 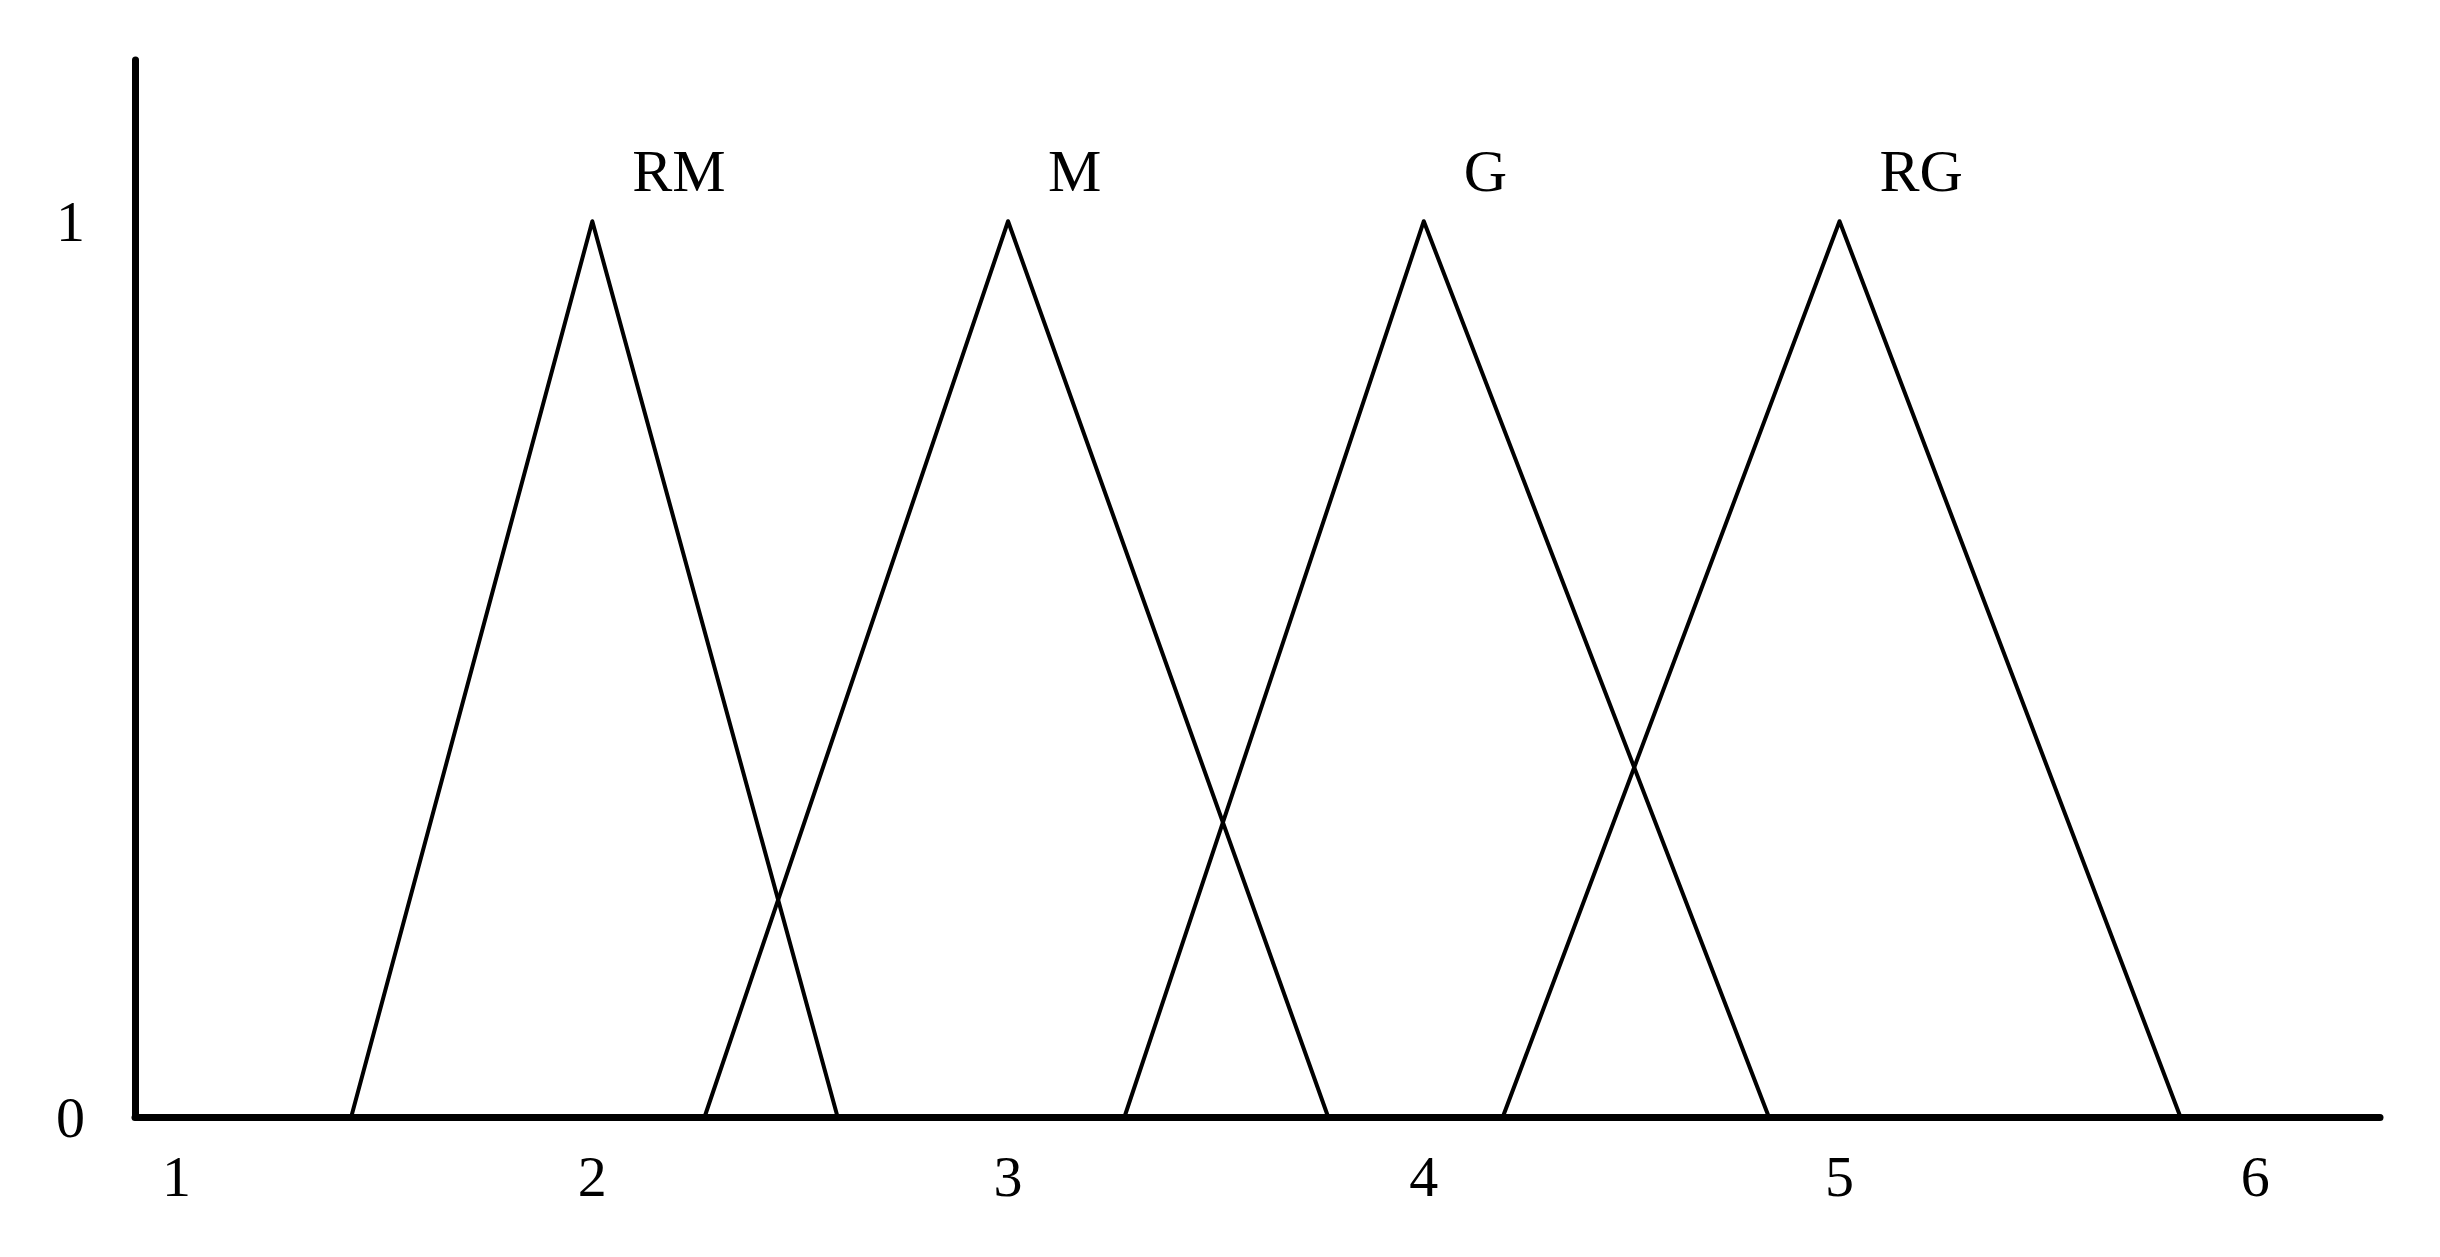 I want to click on x-tick-label: 5, so click(x=1840, y=1176).